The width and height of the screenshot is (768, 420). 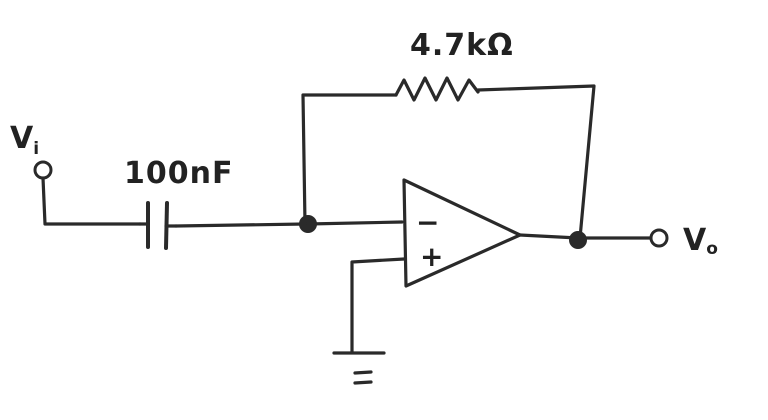 What do you see at coordinates (378, 305) in the screenshot?
I see `noninverting-ground-wire` at bounding box center [378, 305].